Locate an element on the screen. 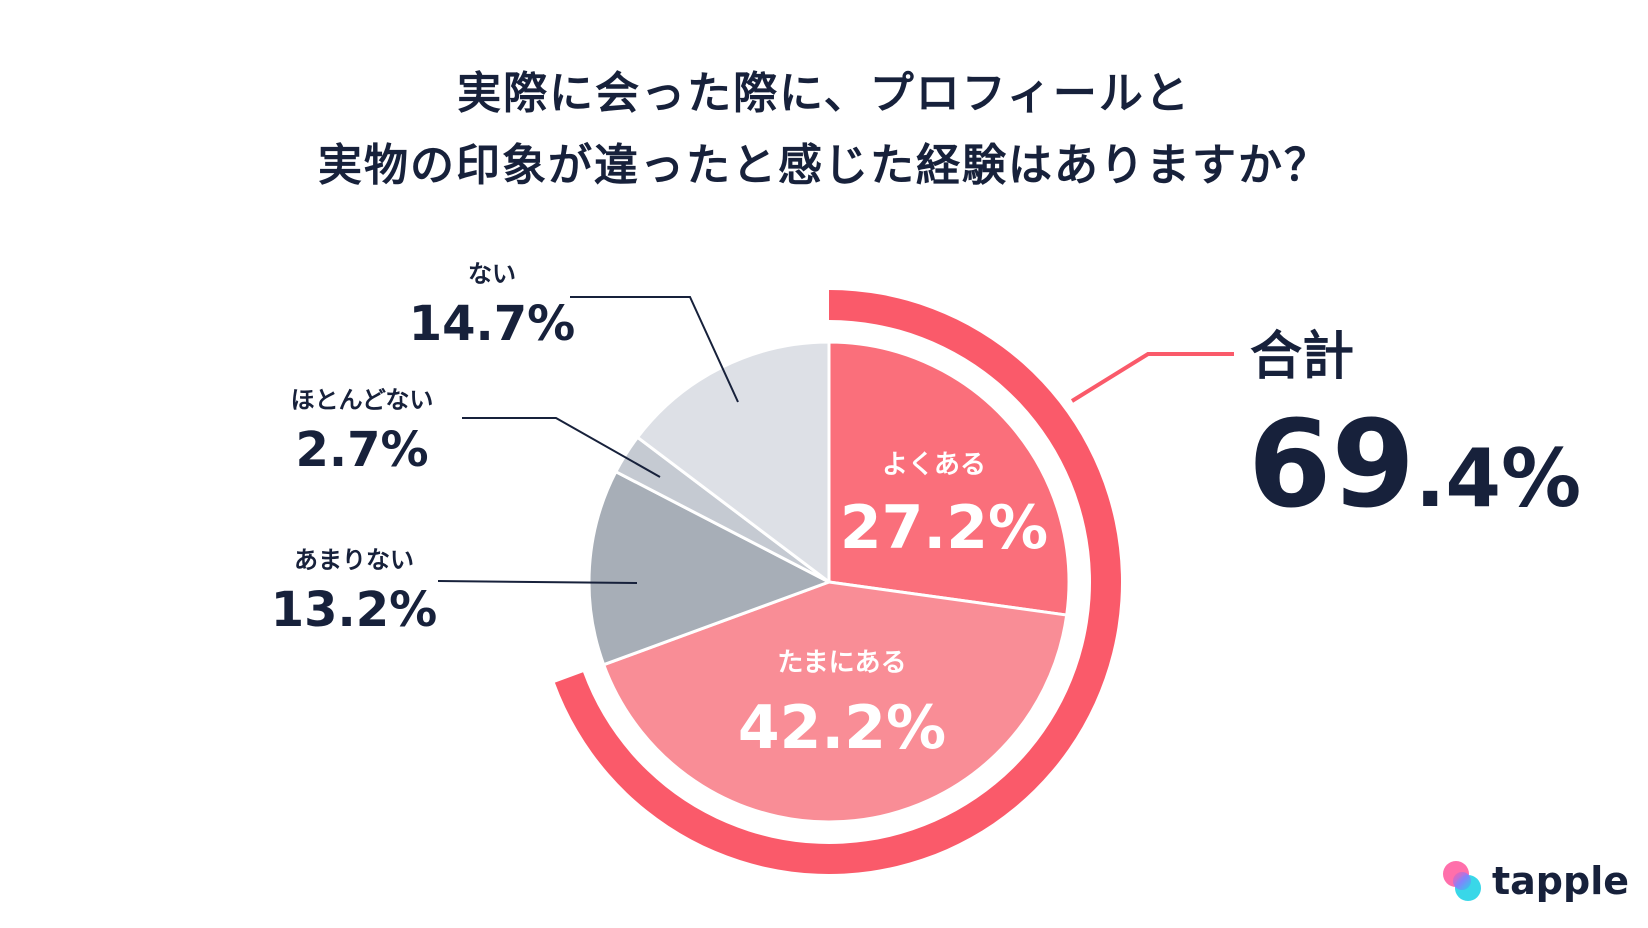 The width and height of the screenshot is (1648, 928). label-yokuaru-value: 27.2% is located at coordinates (944, 528).